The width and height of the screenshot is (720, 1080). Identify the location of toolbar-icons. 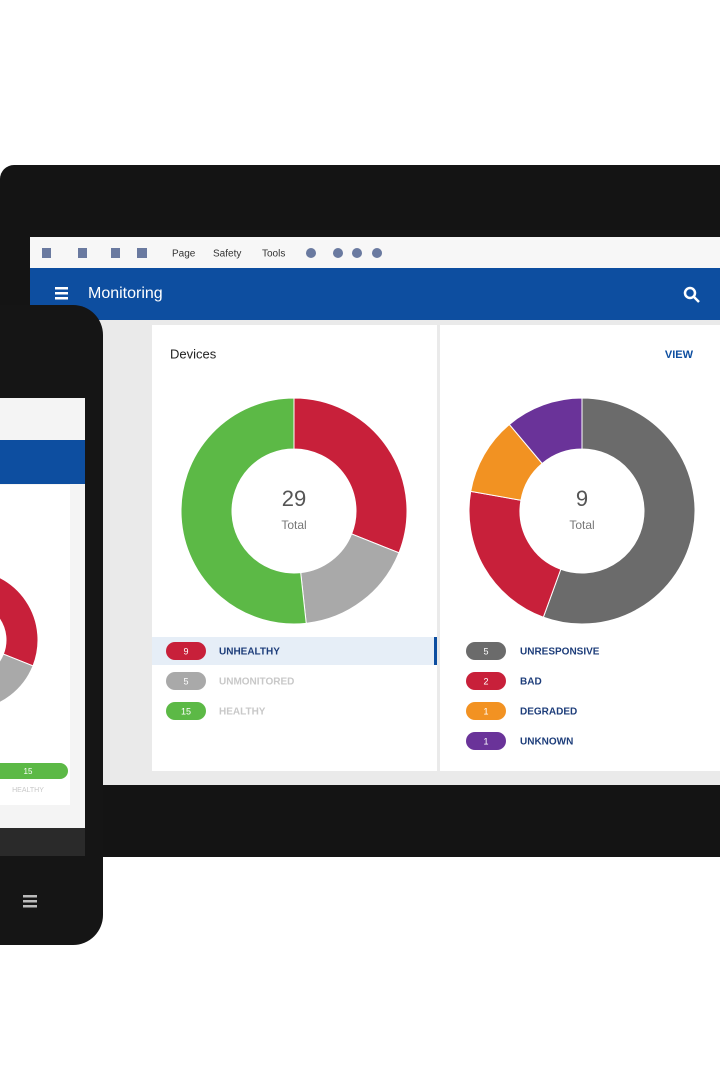
(212, 253).